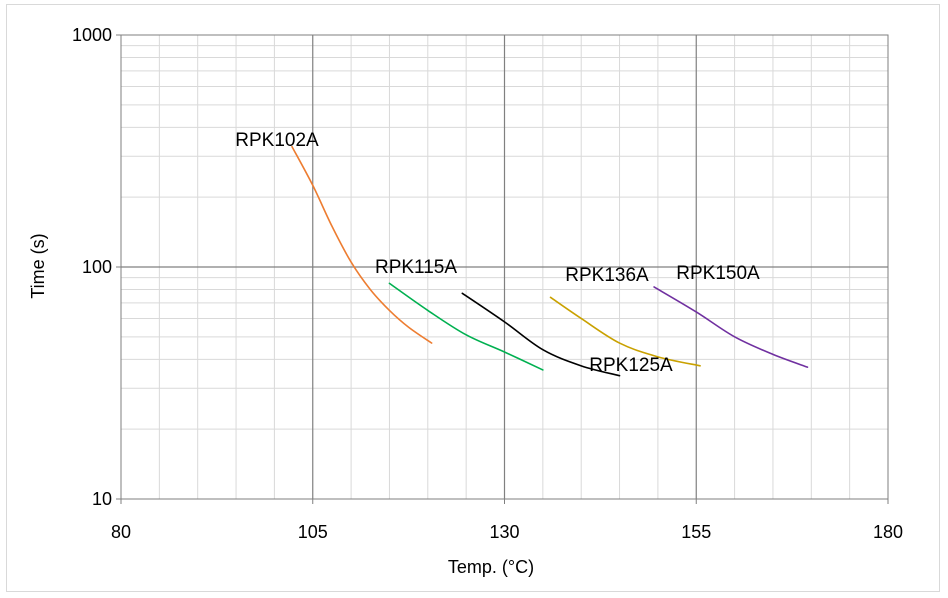  I want to click on series-line-rpk125a, so click(541, 334).